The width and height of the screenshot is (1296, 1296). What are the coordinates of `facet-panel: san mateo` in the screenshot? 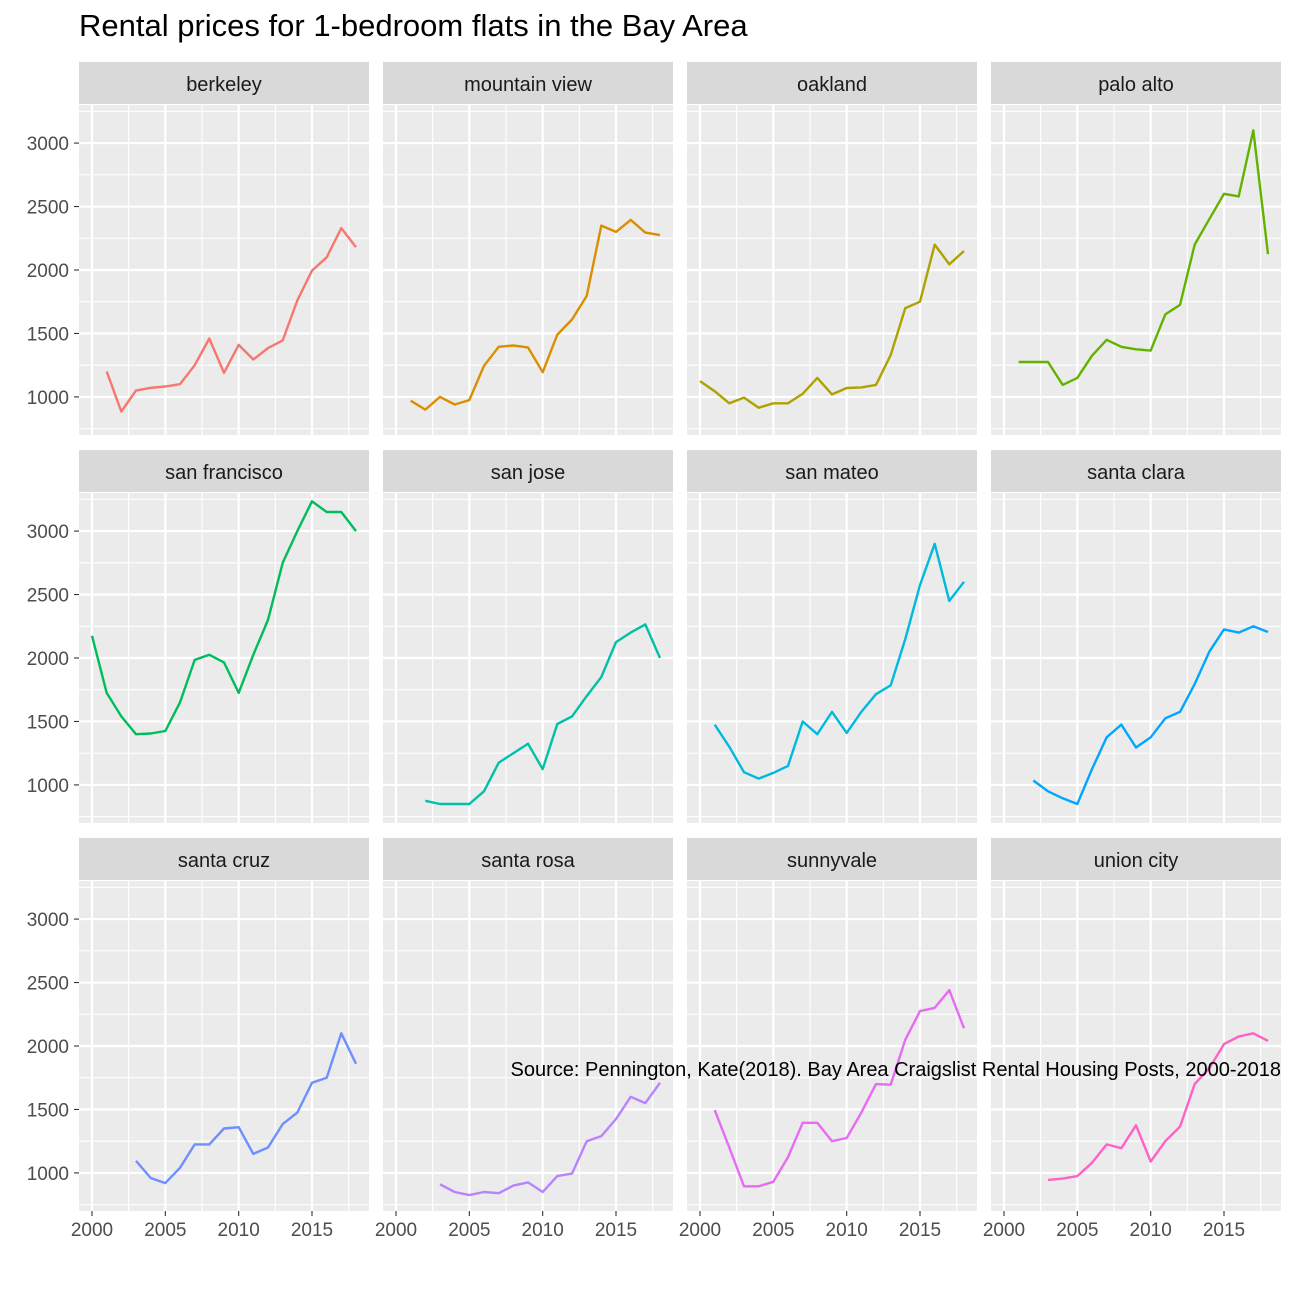 It's located at (832, 636).